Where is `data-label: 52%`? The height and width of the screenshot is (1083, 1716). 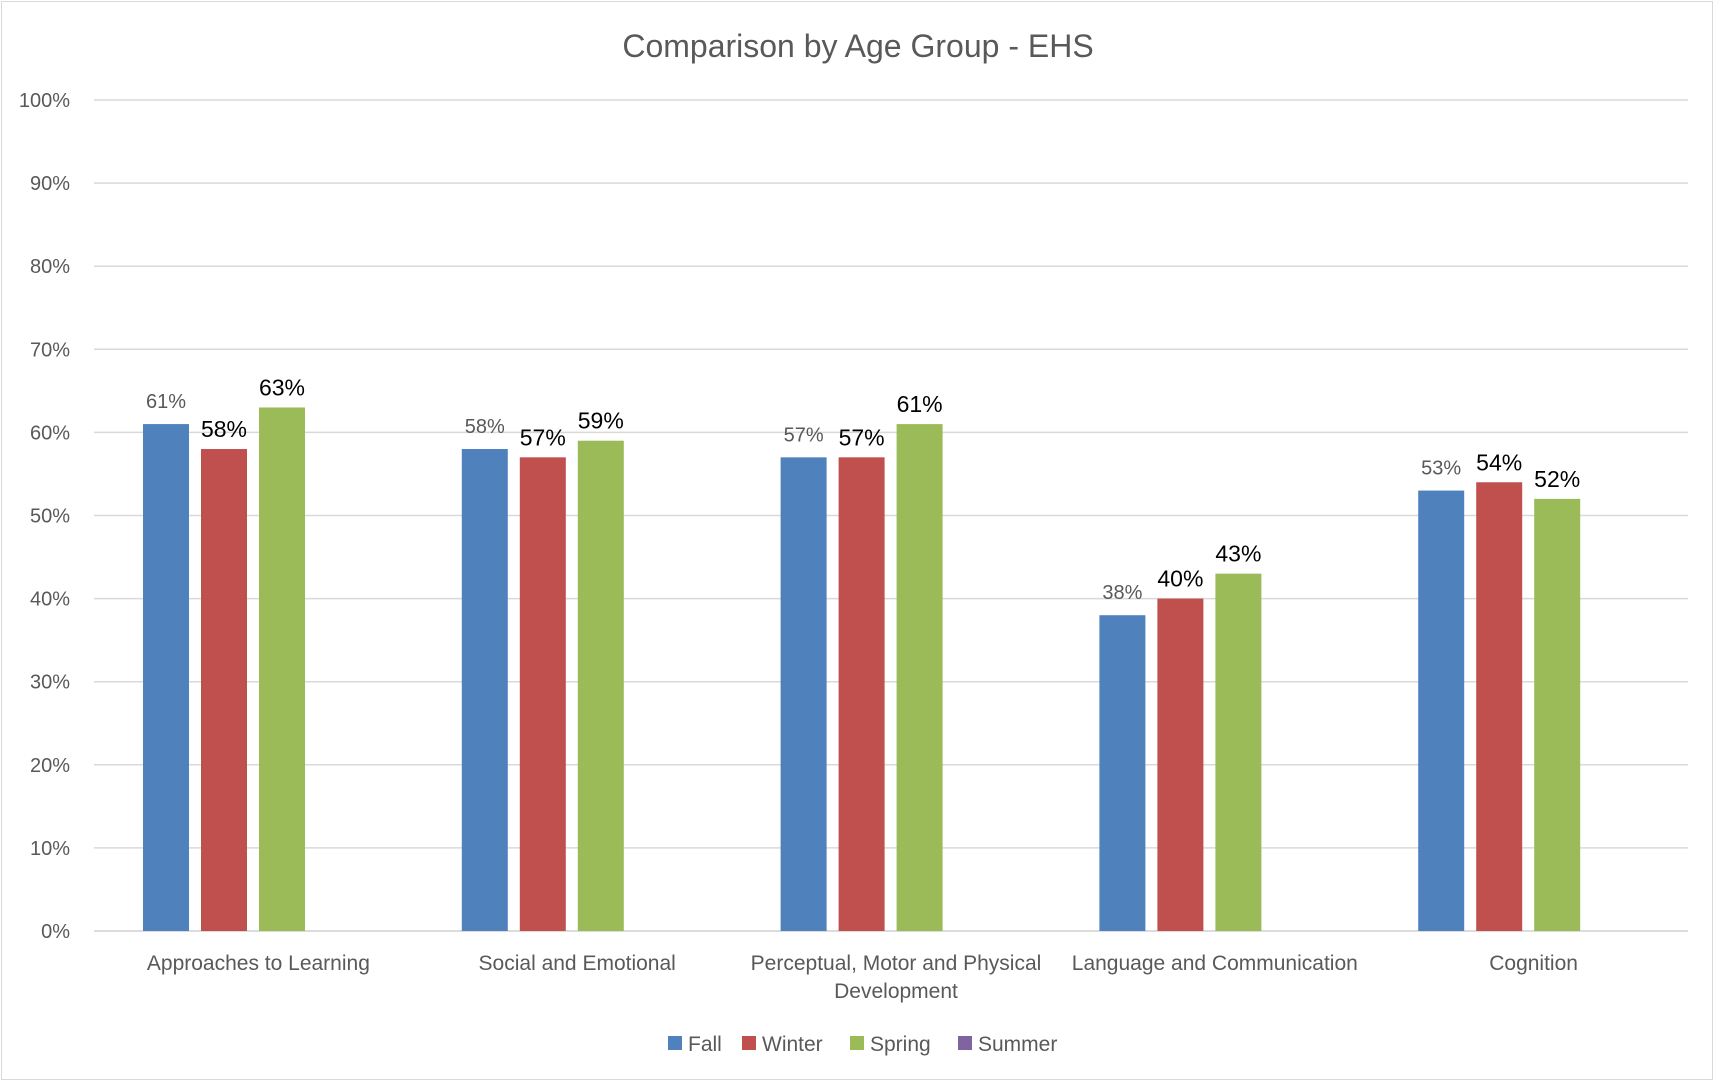 data-label: 52% is located at coordinates (1557, 479).